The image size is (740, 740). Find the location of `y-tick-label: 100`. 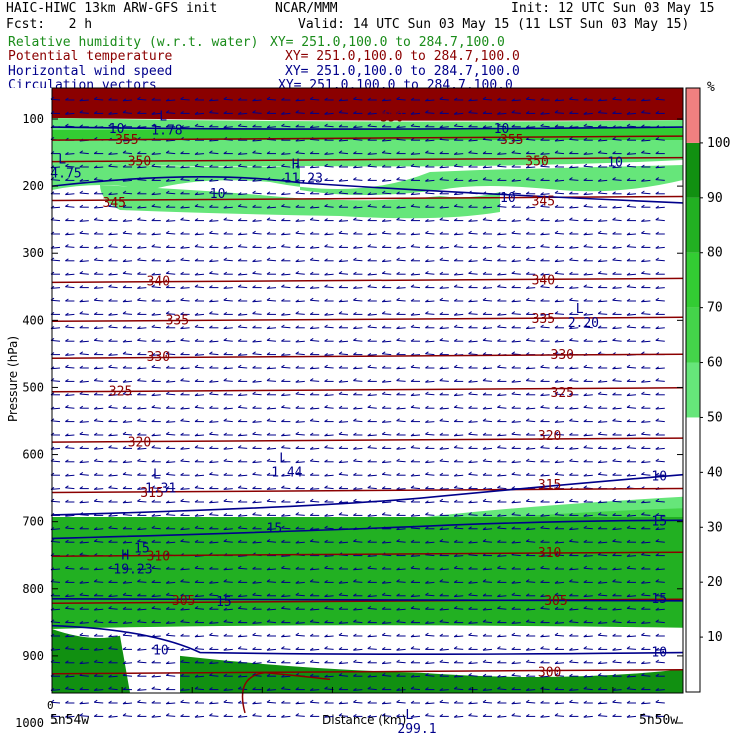

y-tick-label: 100 is located at coordinates (33, 119).